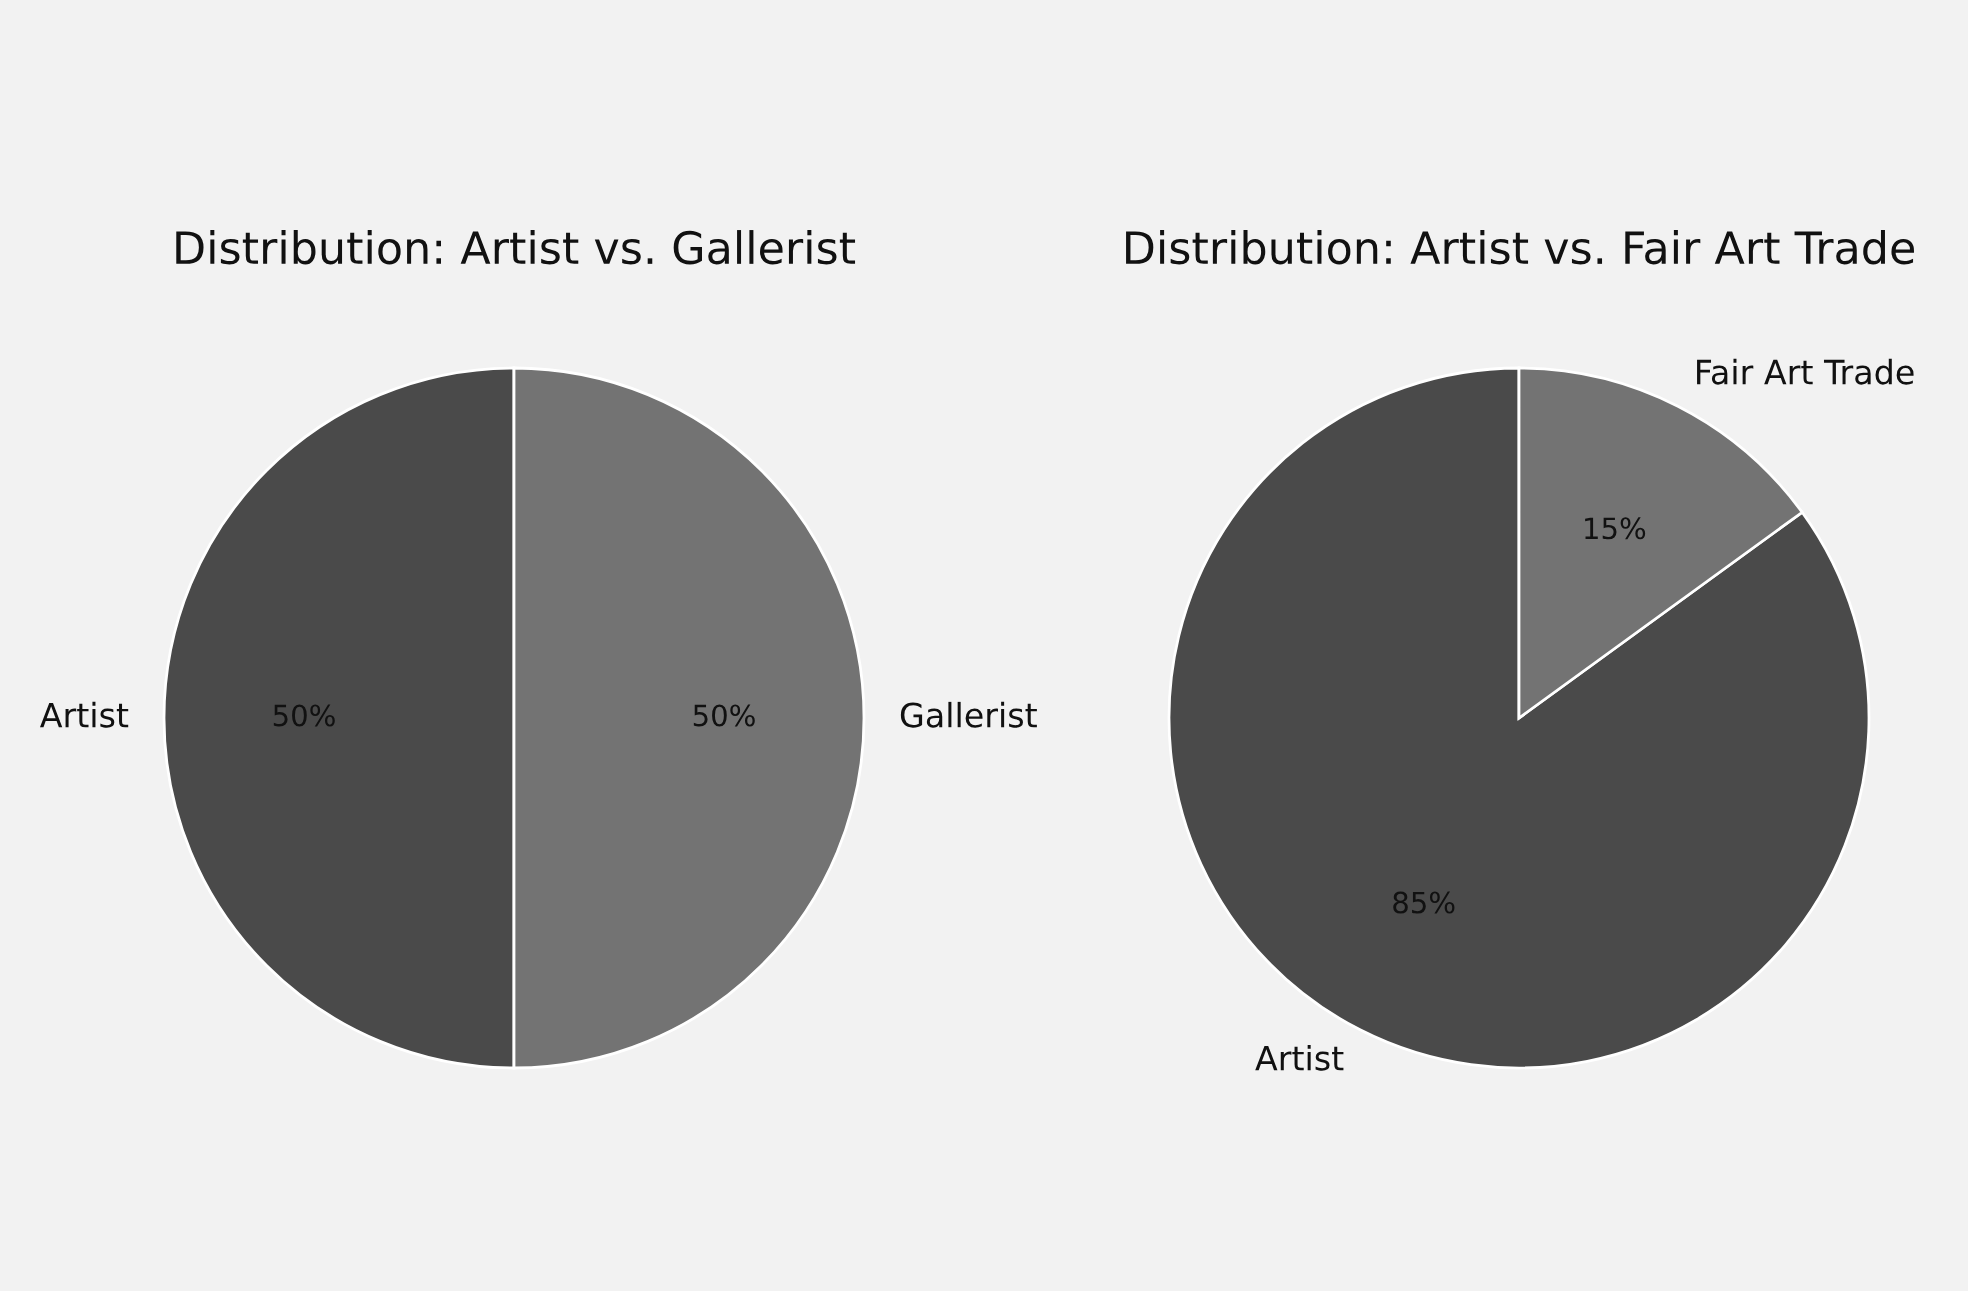 The height and width of the screenshot is (1291, 1968). I want to click on slice-label: Fair Art Trade, so click(1805, 371).